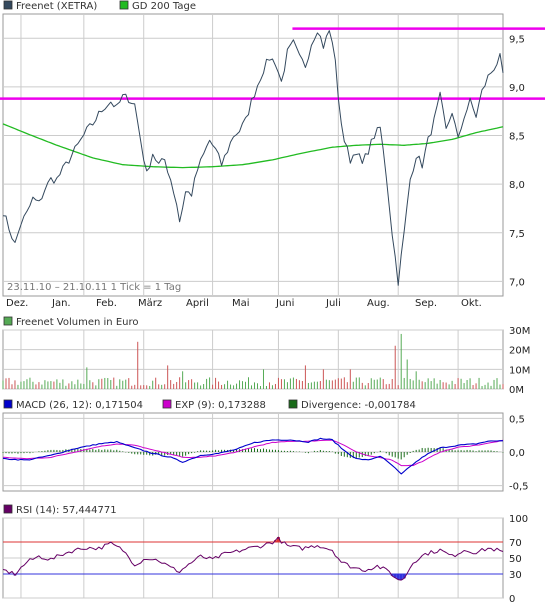  I want to click on x-tick-label: Sep., so click(426, 303).